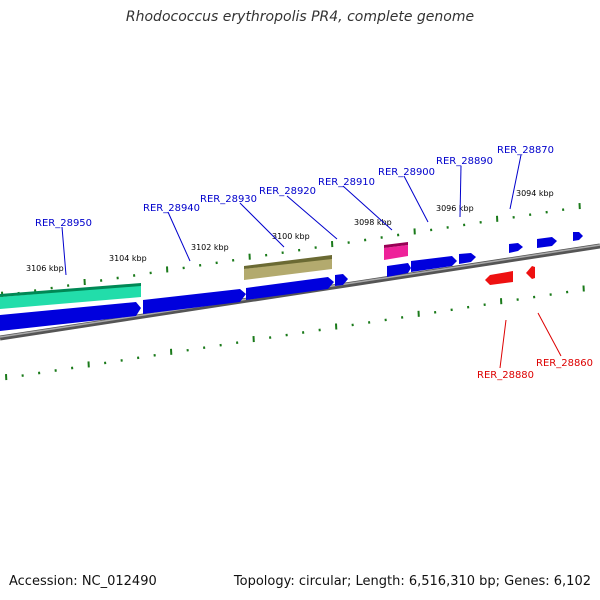 The height and width of the screenshot is (600, 600). What do you see at coordinates (346, 182) in the screenshot?
I see `gene-label-rer-28910: RER_28910` at bounding box center [346, 182].